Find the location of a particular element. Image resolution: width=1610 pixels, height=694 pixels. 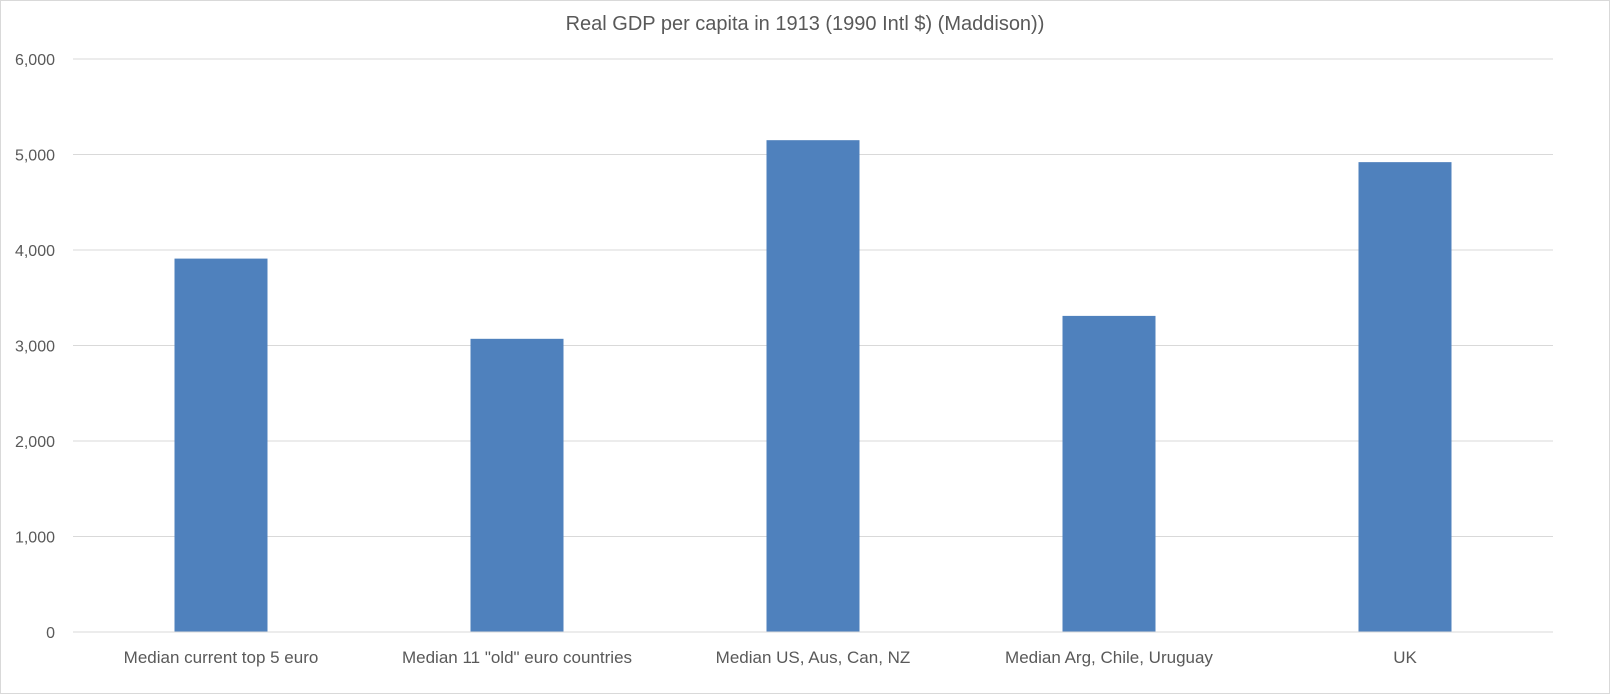

y-tick-label: 5,000 is located at coordinates (35, 156).